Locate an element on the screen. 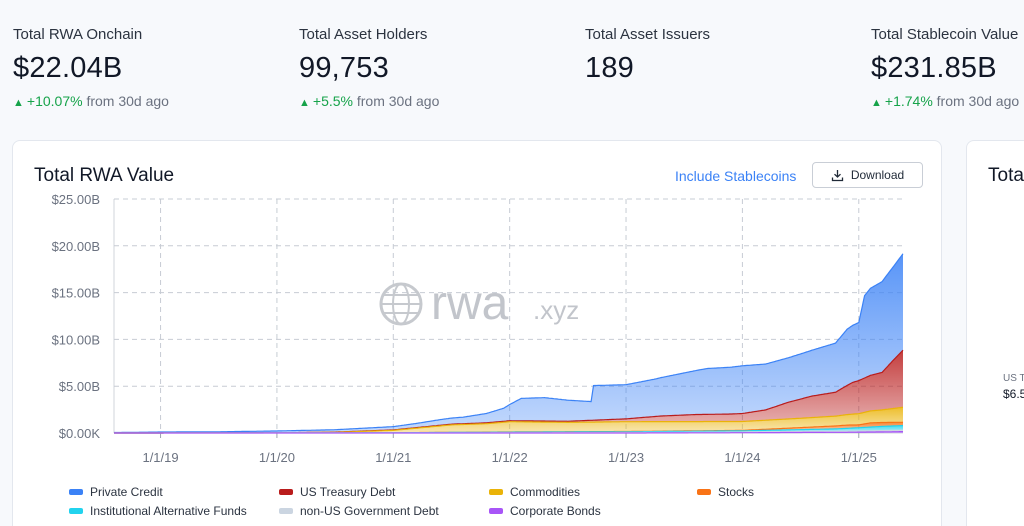 This screenshot has height=526, width=1024. legend-label: Stocks is located at coordinates (736, 492).